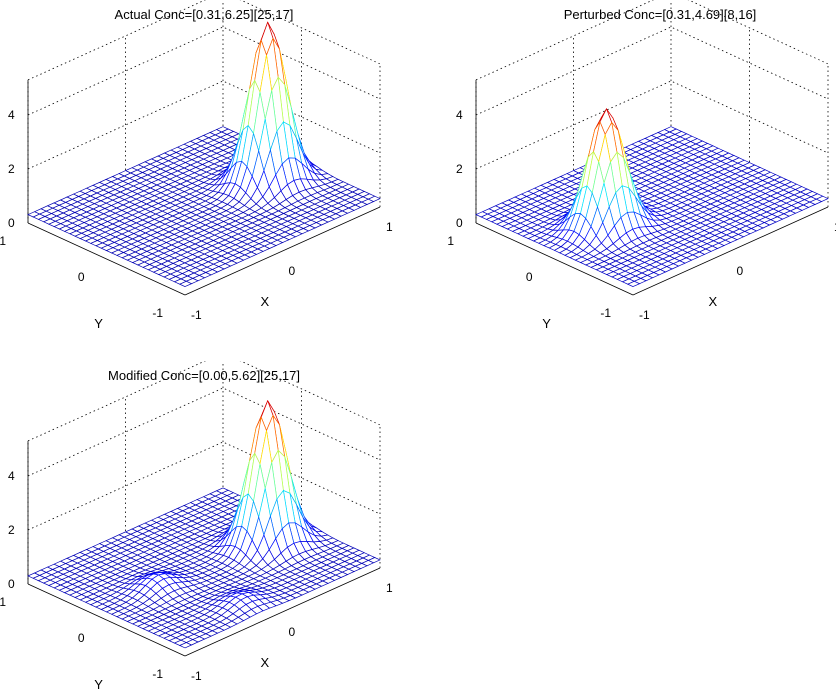 This screenshot has height=694, width=836. What do you see at coordinates (204, 375) in the screenshot?
I see `plot-3-title: Modified Conc=[0.00,5.62][25,17]` at bounding box center [204, 375].